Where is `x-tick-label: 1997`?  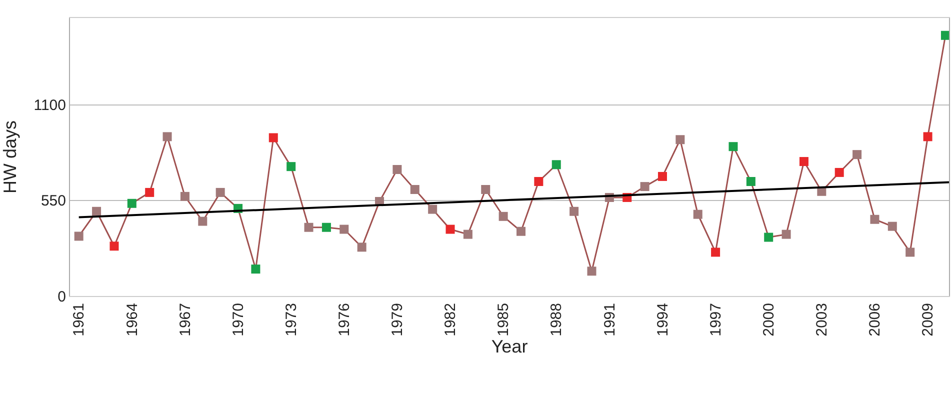
x-tick-label: 1997 is located at coordinates (715, 319).